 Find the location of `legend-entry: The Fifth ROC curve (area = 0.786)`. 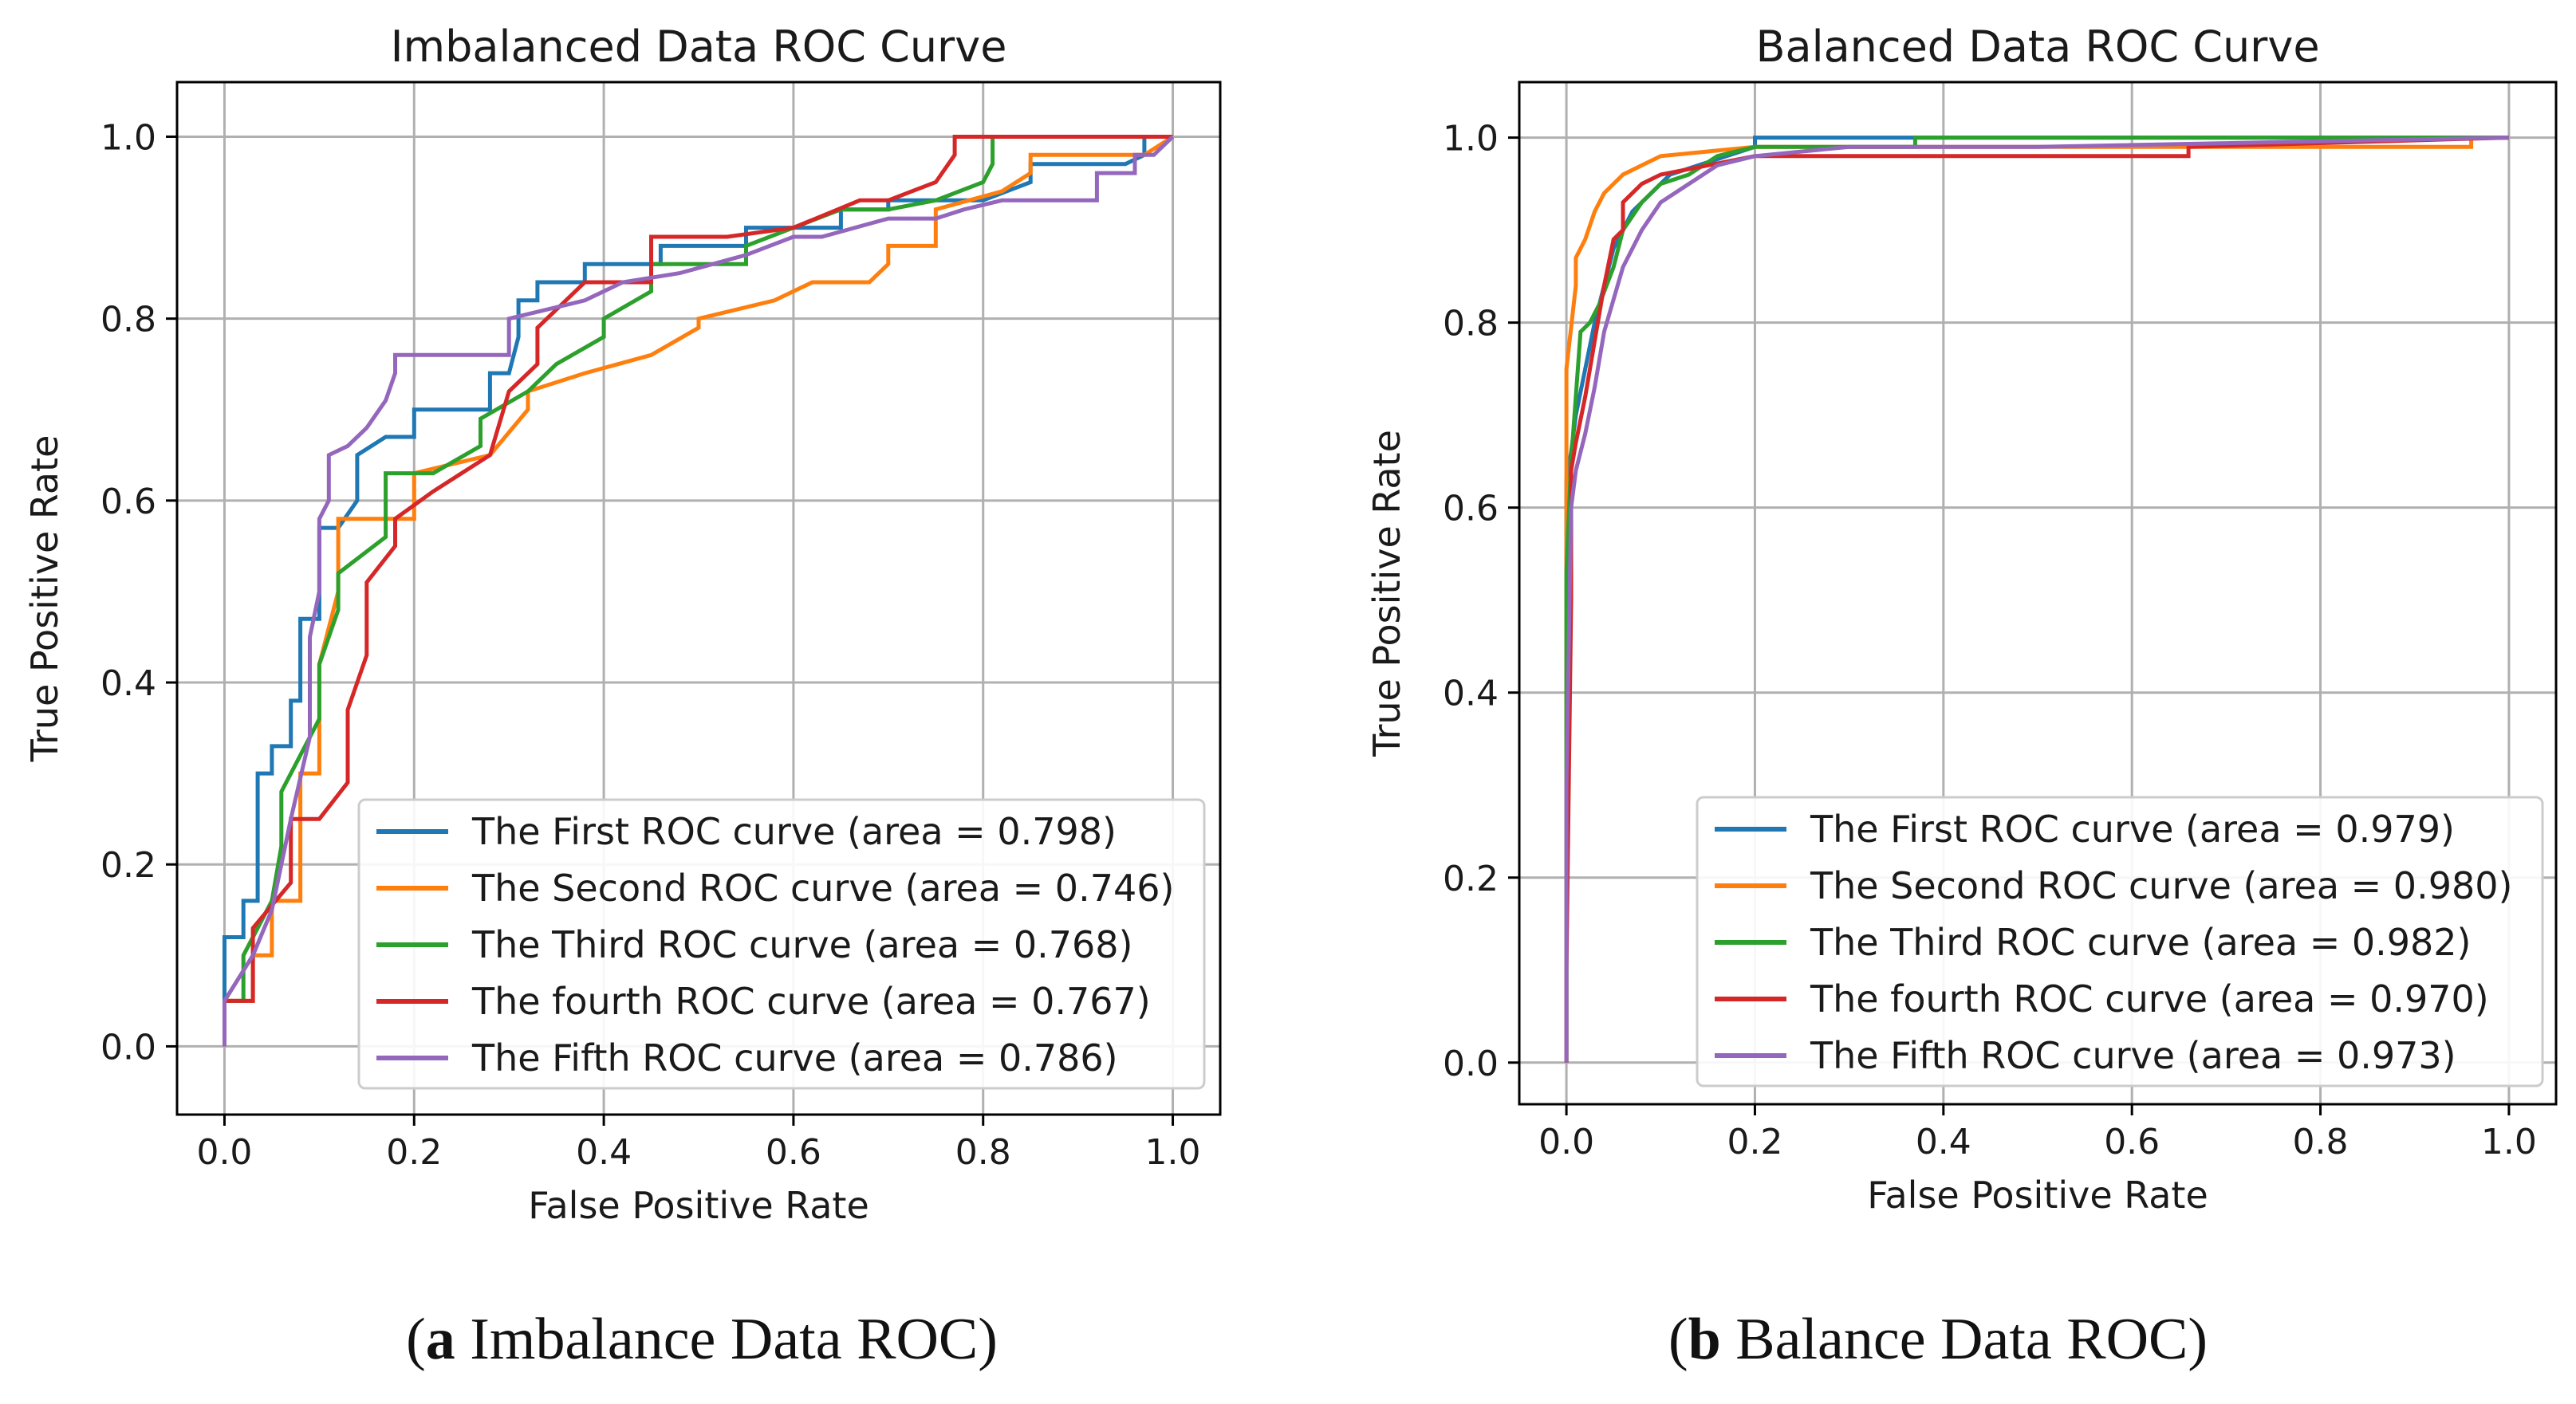

legend-entry: The Fifth ROC curve (area = 0.786) is located at coordinates (794, 1058).